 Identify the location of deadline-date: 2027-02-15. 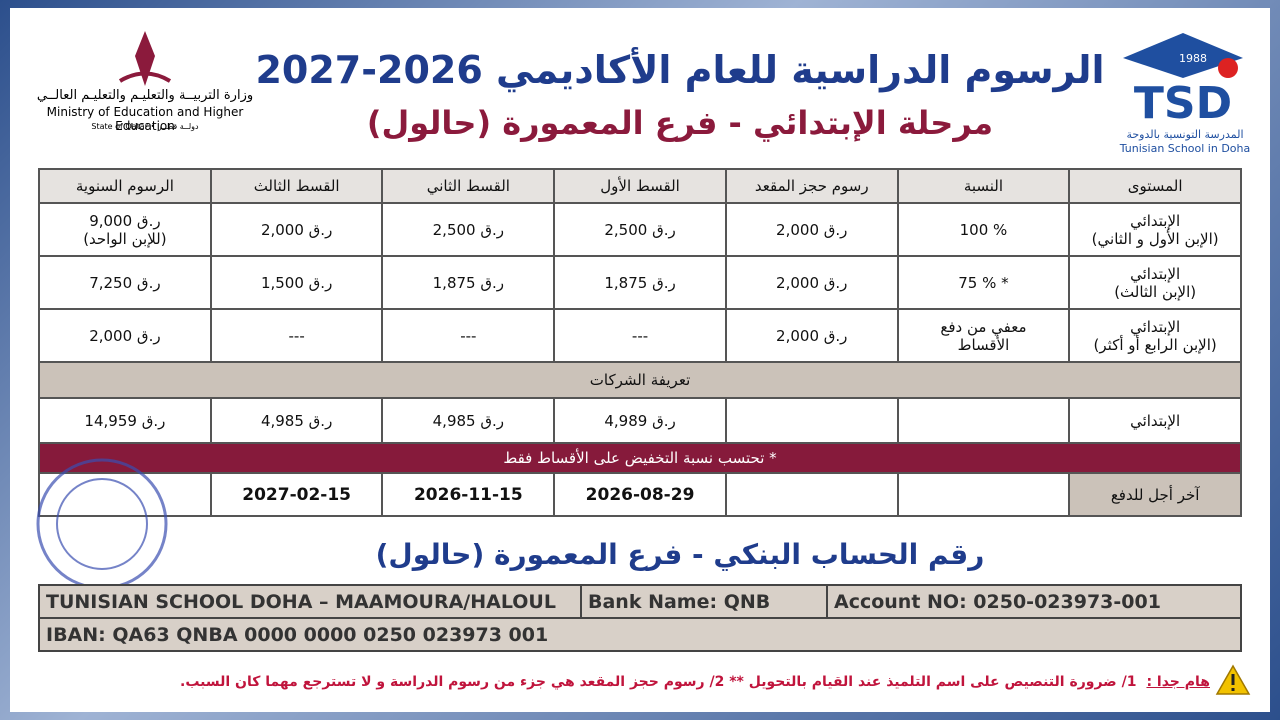
(296, 494).